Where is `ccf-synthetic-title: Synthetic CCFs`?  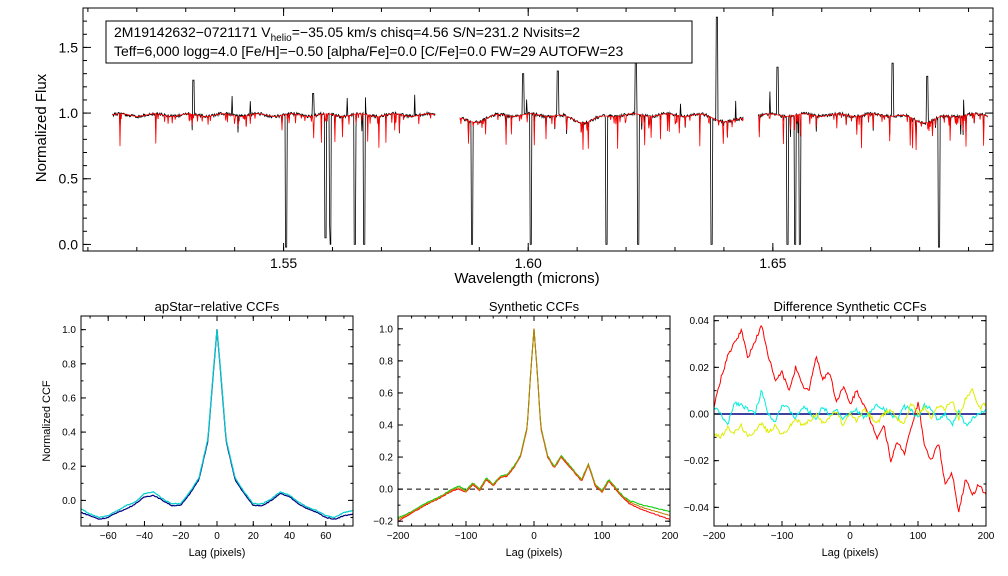
ccf-synthetic-title: Synthetic CCFs is located at coordinates (534, 306).